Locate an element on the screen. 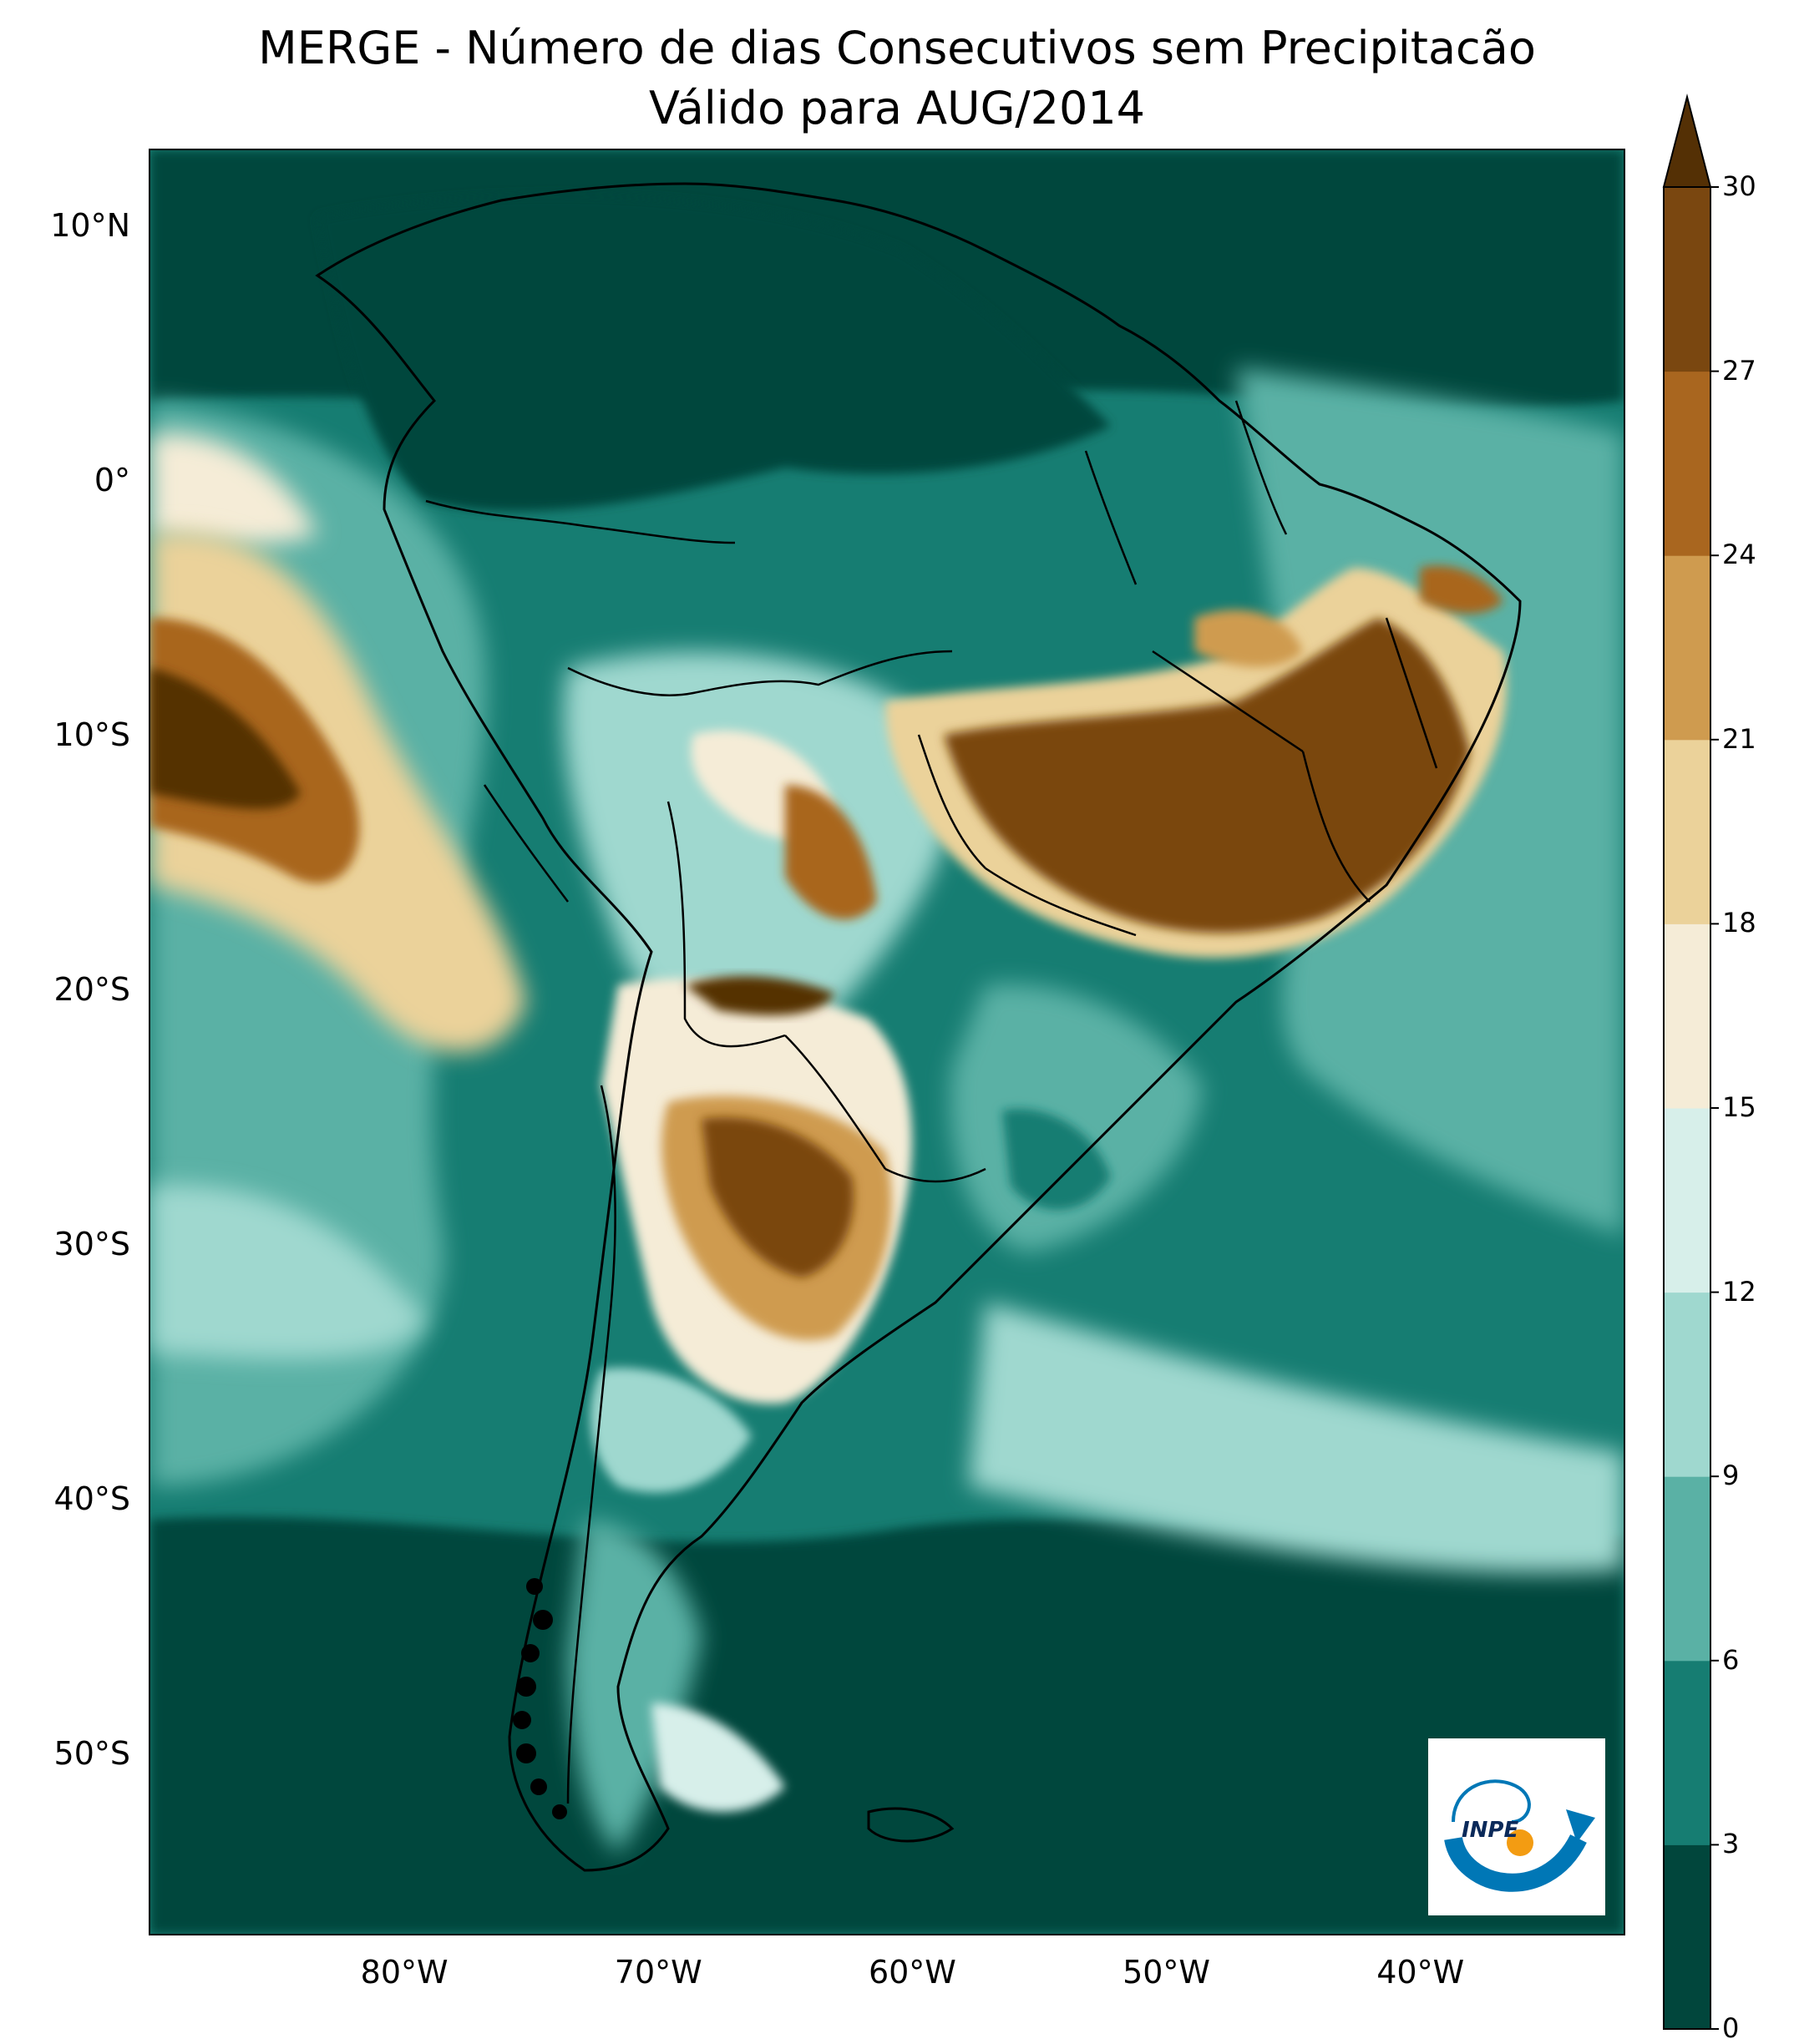  colorbar-tick-label: 0 is located at coordinates (1731, 2028).